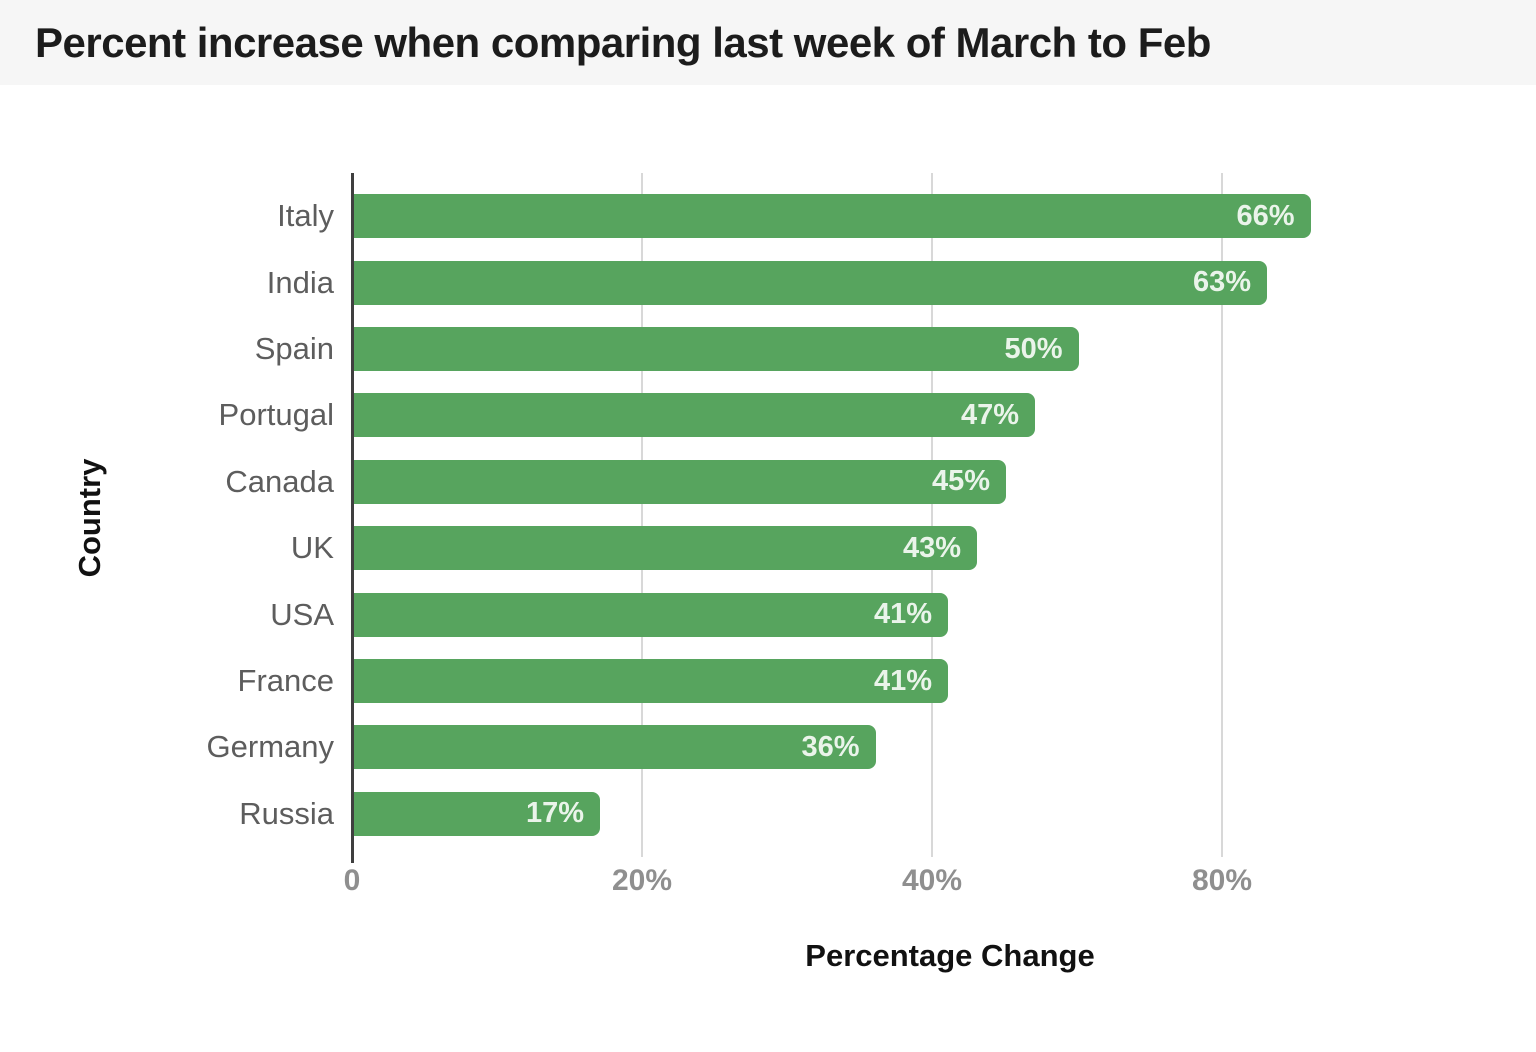 Image resolution: width=1536 pixels, height=1052 pixels. I want to click on bar-france: 41%, so click(650, 681).